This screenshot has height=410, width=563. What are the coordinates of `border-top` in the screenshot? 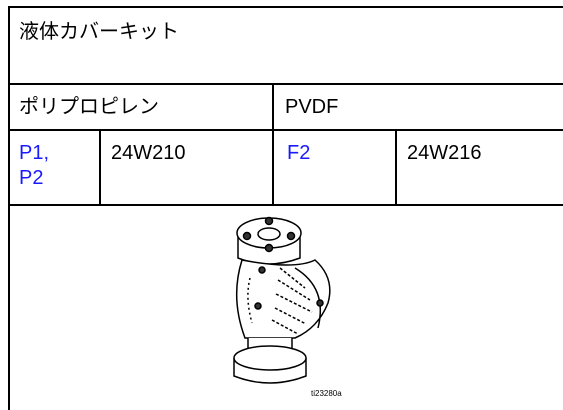 It's located at (285, 7).